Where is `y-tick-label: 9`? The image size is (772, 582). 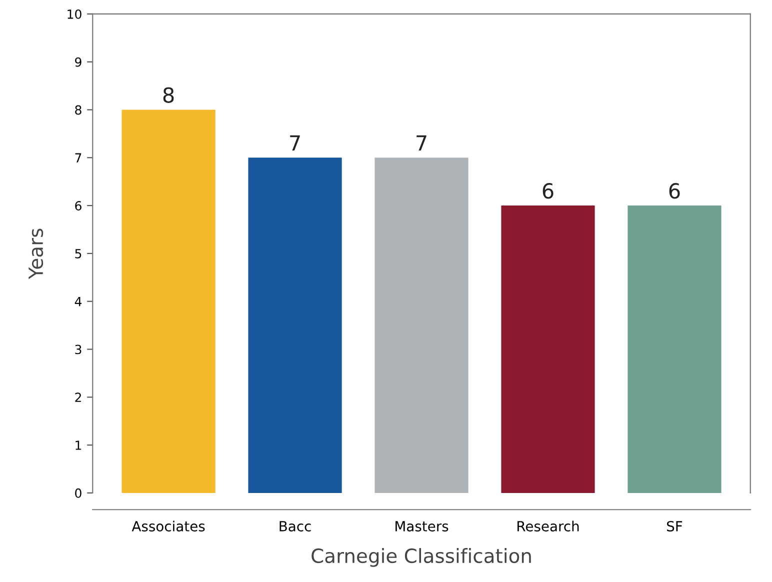
y-tick-label: 9 is located at coordinates (78, 62).